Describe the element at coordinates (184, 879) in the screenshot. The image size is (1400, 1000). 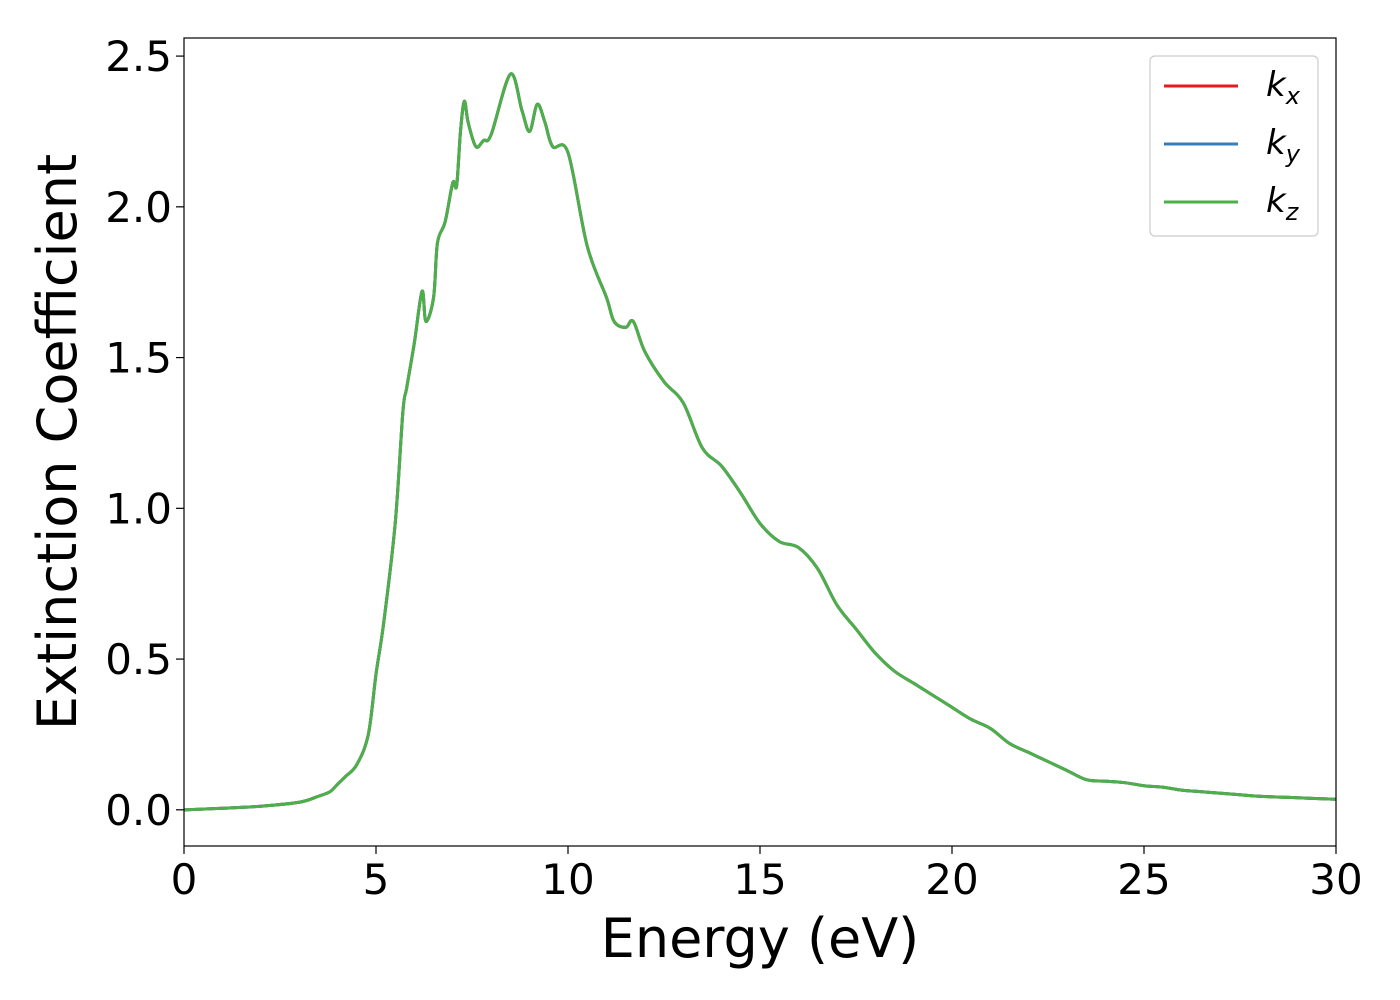
I see `x-tick-label: 0` at that location.